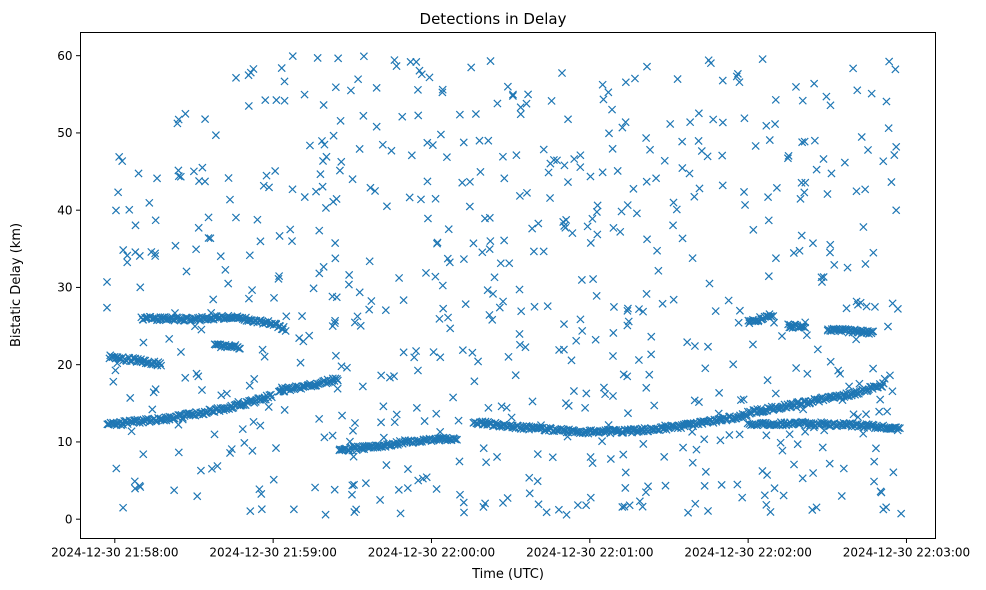 This screenshot has width=986, height=590. What do you see at coordinates (64, 210) in the screenshot?
I see `y-tick-label: 40` at bounding box center [64, 210].